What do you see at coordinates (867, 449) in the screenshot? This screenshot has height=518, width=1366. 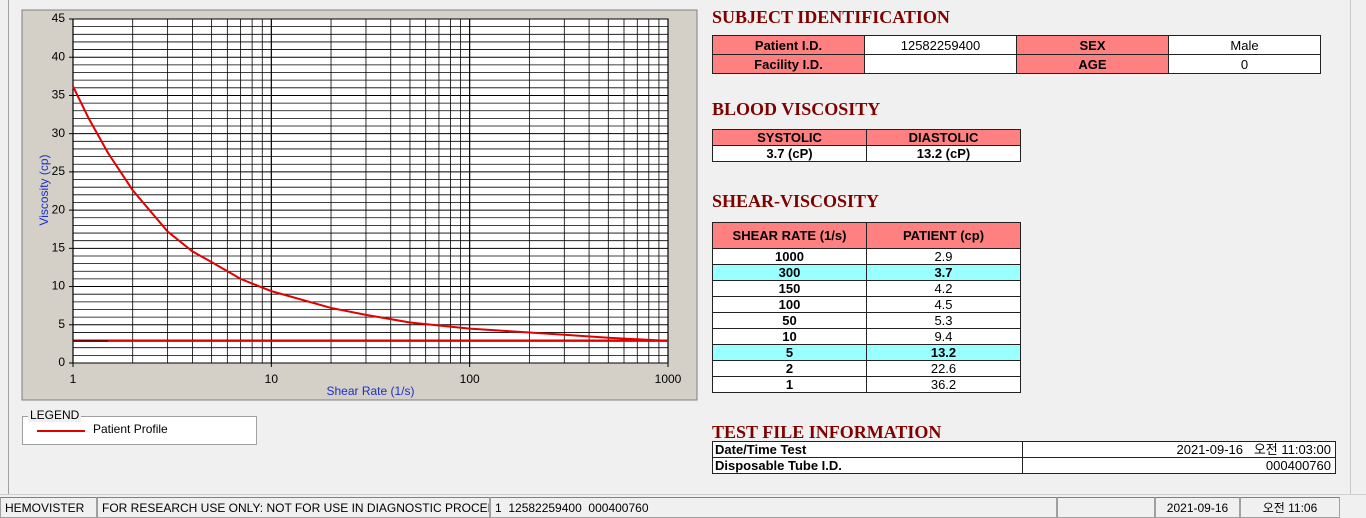 I see `info-label: Date/Time Test` at bounding box center [867, 449].